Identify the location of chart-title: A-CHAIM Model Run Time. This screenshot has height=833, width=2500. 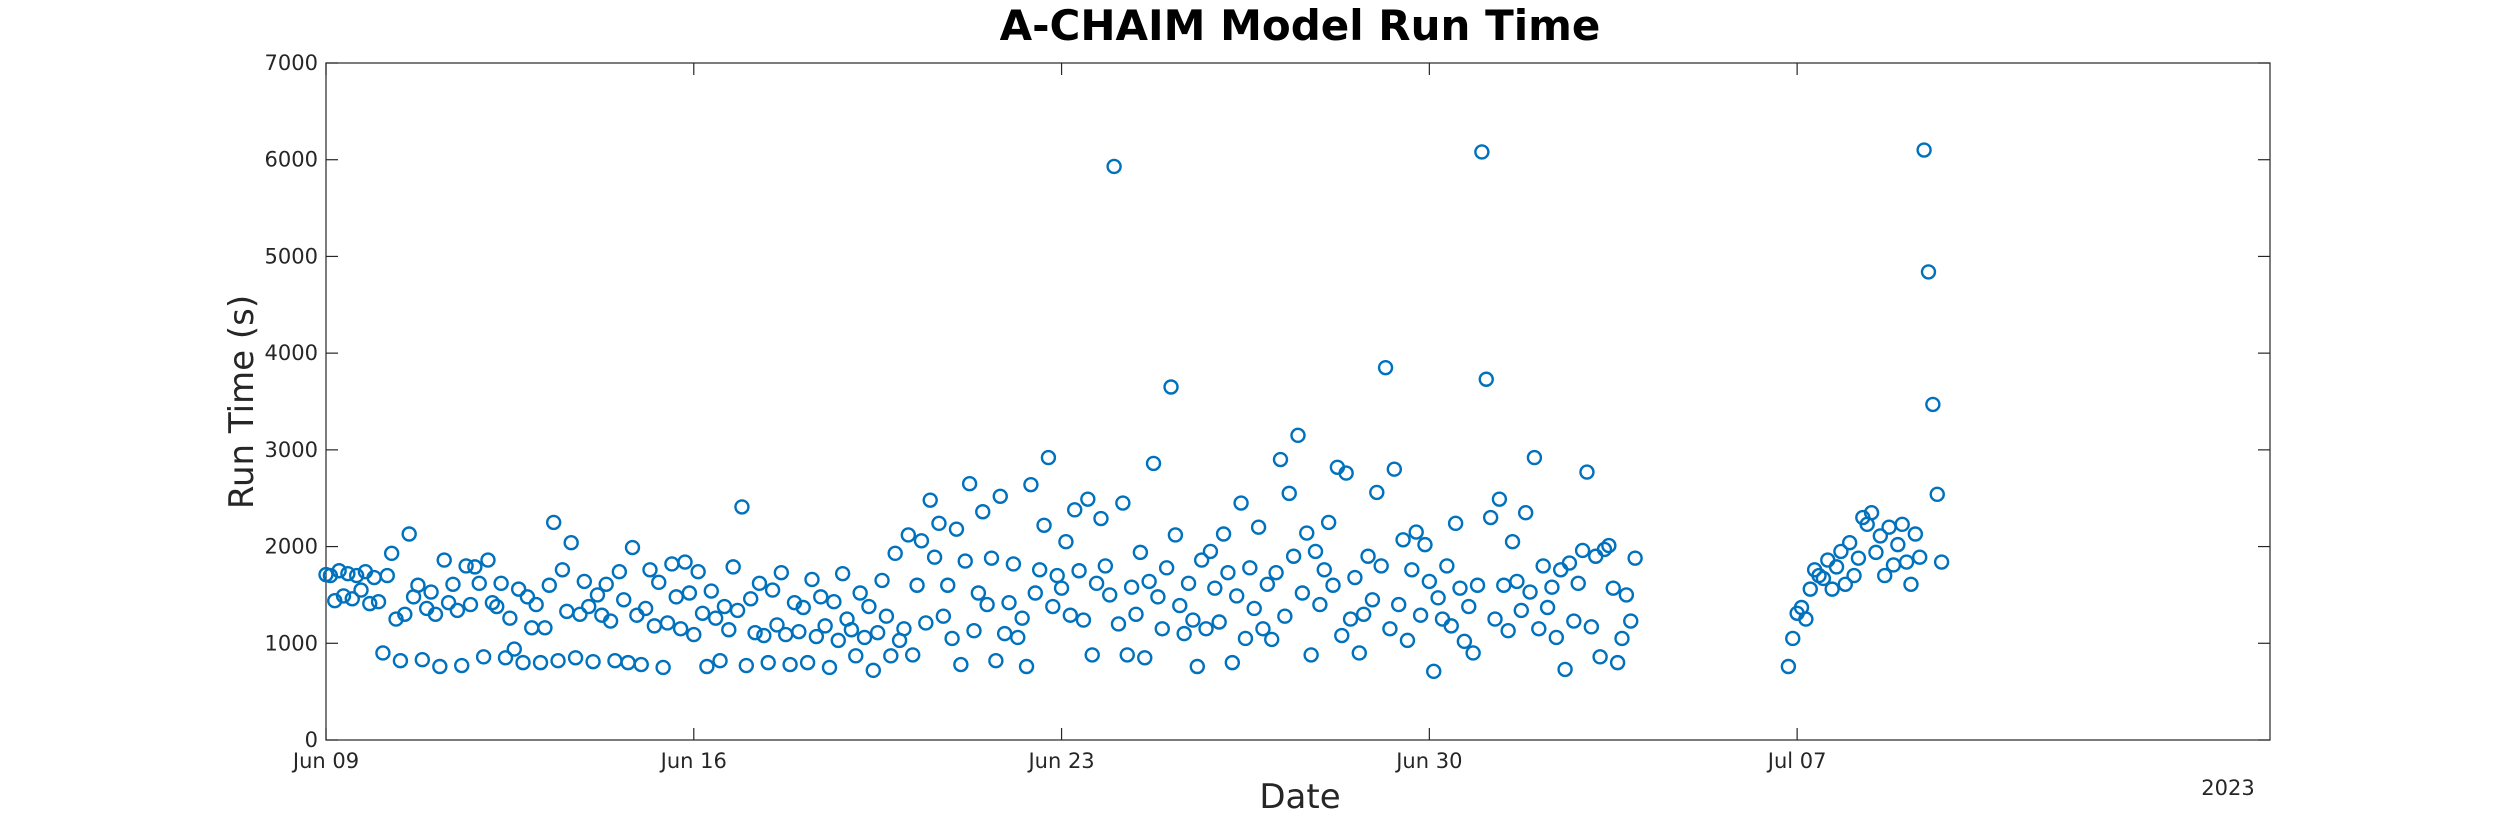
(1300, 25).